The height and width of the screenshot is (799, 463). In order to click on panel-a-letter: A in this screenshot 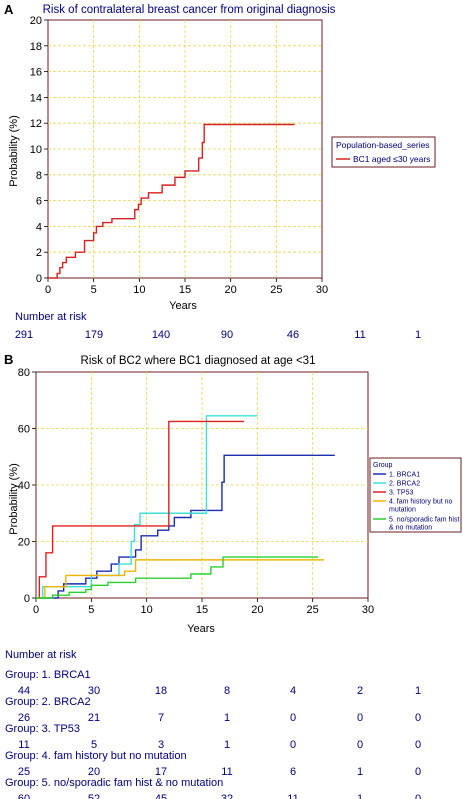, I will do `click(9, 9)`.